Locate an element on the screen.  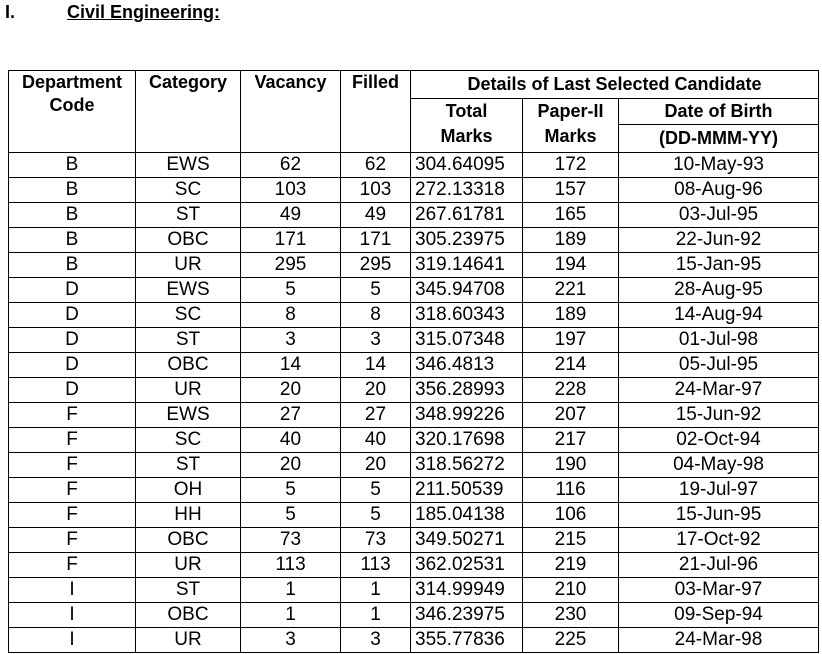
cell-paper2-marks: 221 is located at coordinates (570, 290).